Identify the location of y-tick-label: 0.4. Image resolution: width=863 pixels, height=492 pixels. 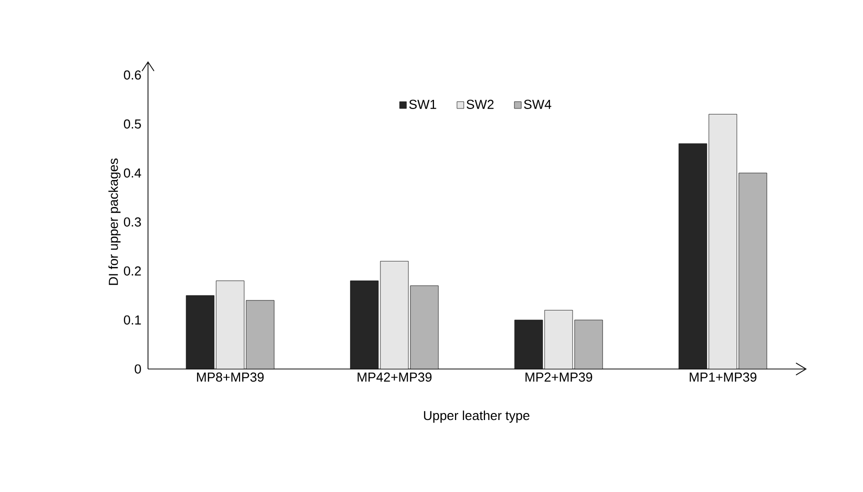
(133, 173).